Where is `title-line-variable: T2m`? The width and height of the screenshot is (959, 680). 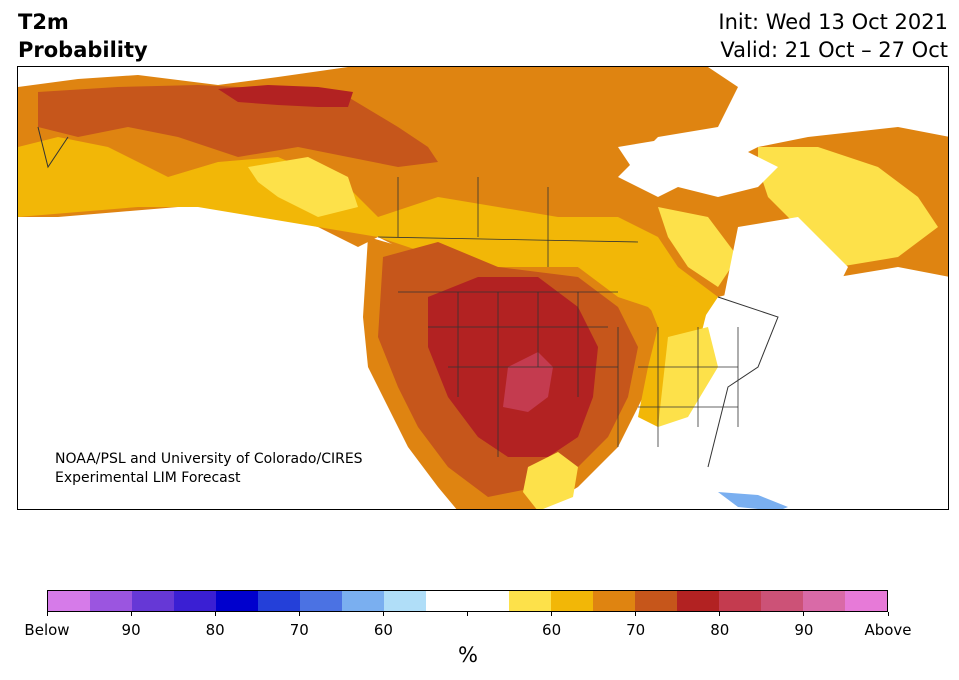 title-line-variable: T2m is located at coordinates (43, 22).